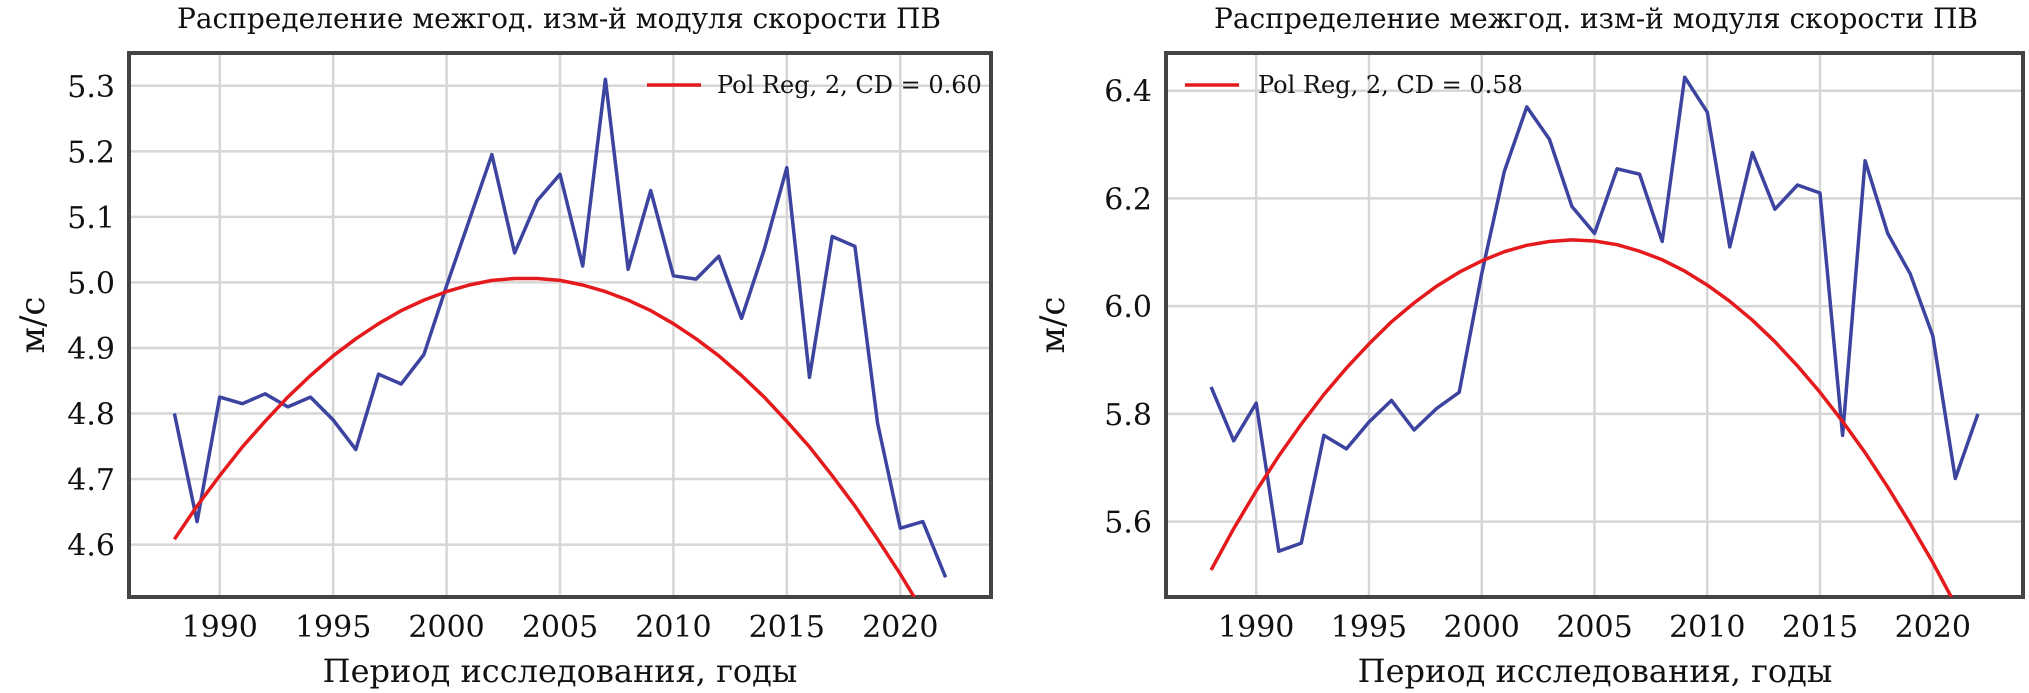 The image size is (2029, 693). I want to click on y-tick-label: 5.2, so click(91, 152).